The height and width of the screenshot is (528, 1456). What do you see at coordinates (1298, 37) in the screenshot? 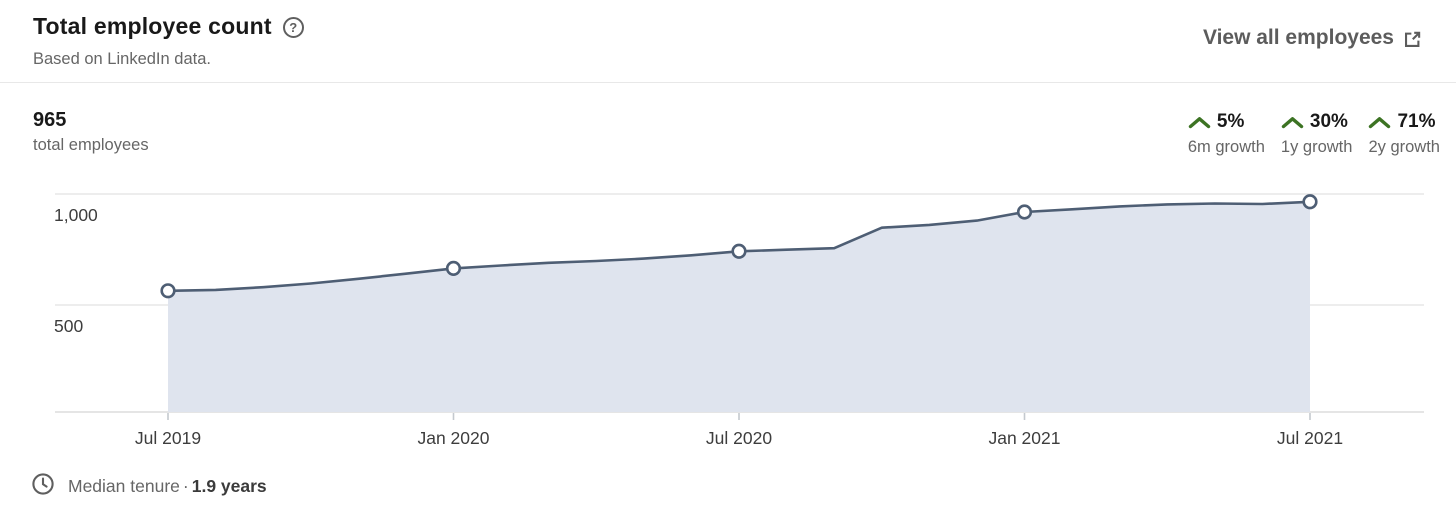
I see `view-all-label: View all employees` at bounding box center [1298, 37].